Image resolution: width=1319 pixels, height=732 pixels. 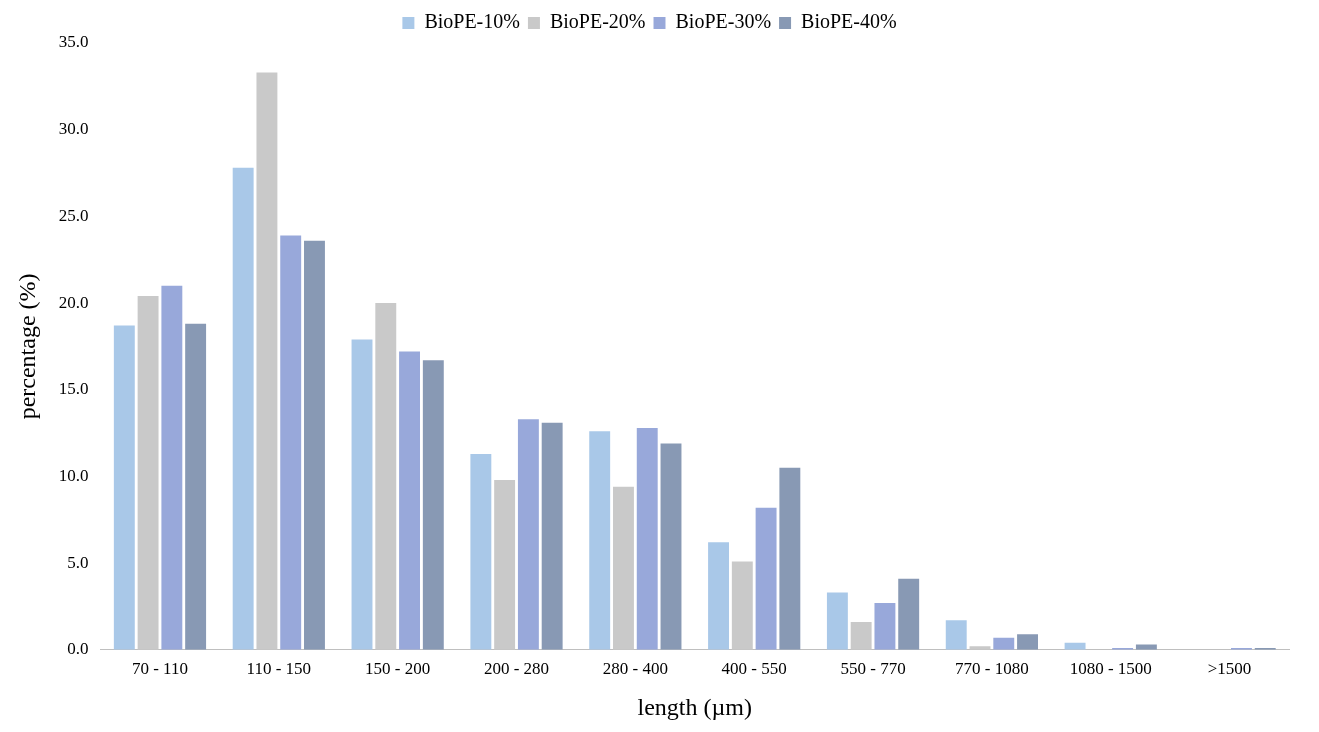 I want to click on x-tick-label: 280 - 400, so click(x=635, y=669).